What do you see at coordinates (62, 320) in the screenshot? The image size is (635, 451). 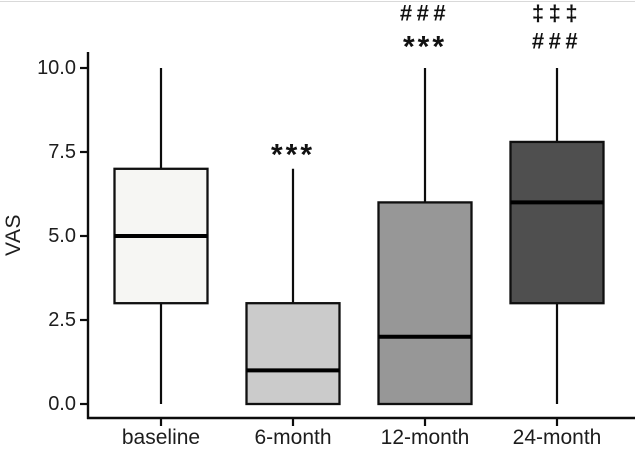 I see `y-tick-label: 2.5` at bounding box center [62, 320].